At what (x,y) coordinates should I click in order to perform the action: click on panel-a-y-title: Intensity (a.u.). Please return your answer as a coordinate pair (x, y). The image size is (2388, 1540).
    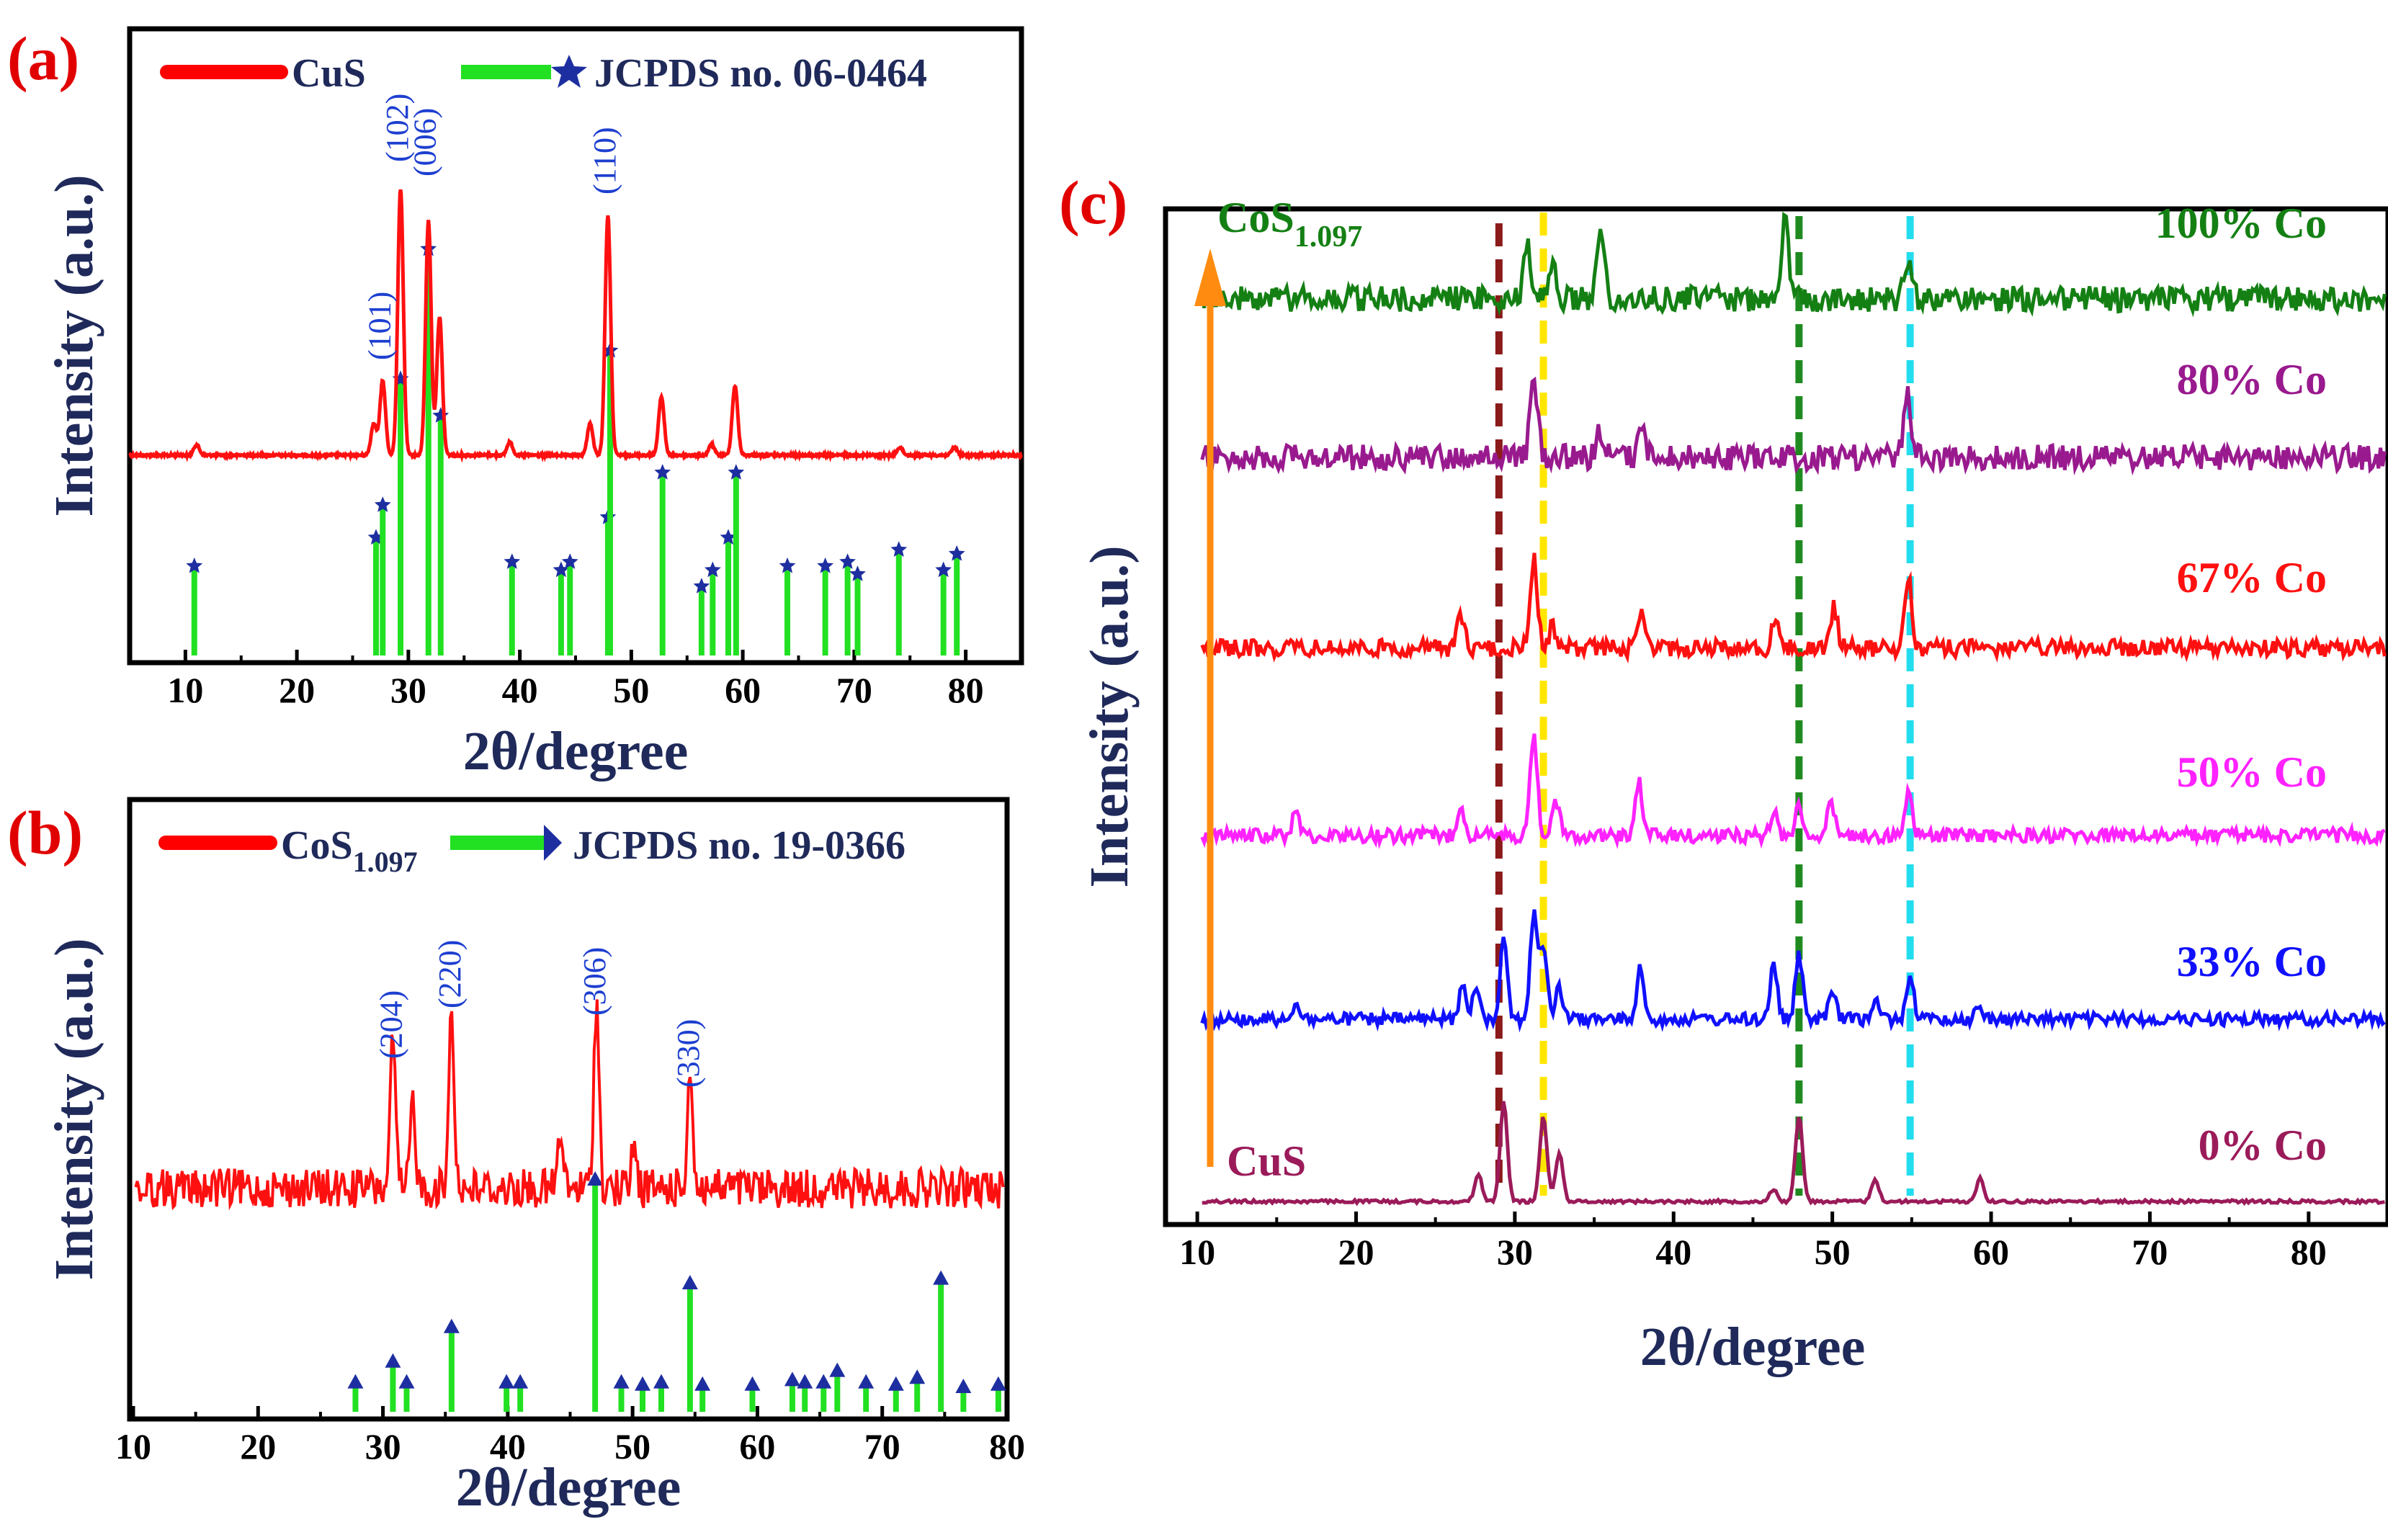
    Looking at the image, I should click on (74, 345).